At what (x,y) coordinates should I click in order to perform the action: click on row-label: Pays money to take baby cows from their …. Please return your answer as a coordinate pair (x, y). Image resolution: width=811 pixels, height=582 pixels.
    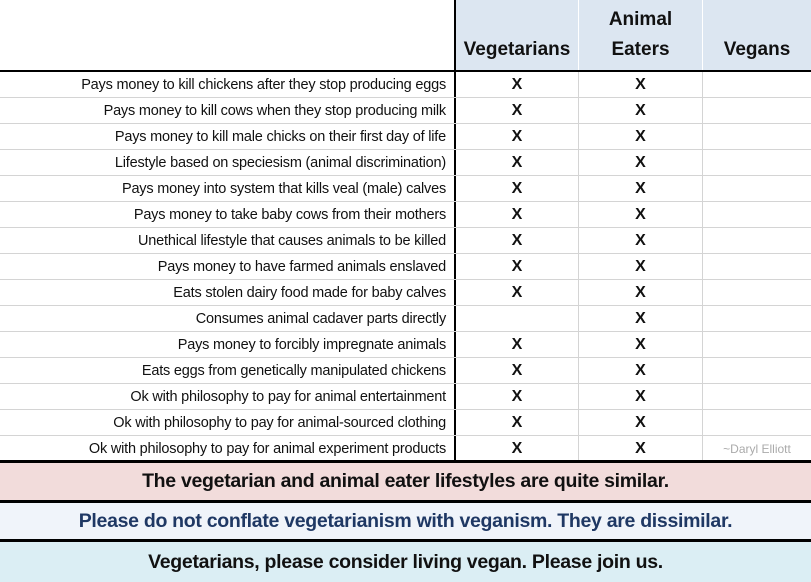
    Looking at the image, I should click on (289, 215).